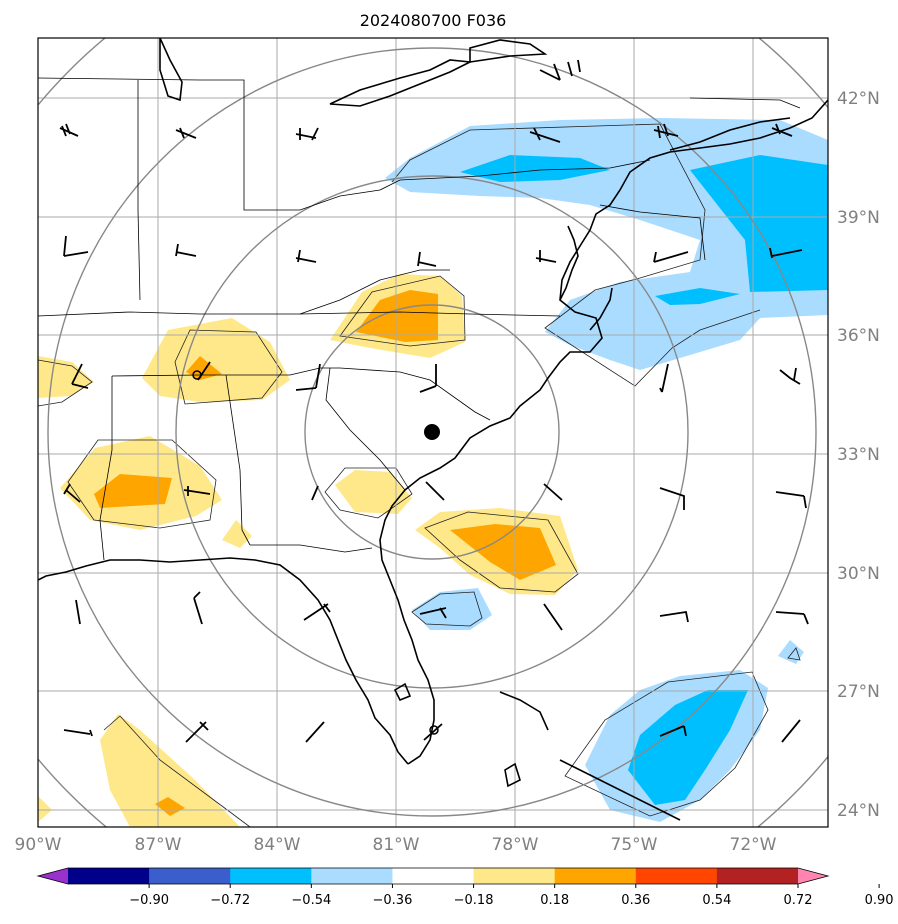 The image size is (898, 924). I want to click on lat-label: 33°N, so click(858, 455).